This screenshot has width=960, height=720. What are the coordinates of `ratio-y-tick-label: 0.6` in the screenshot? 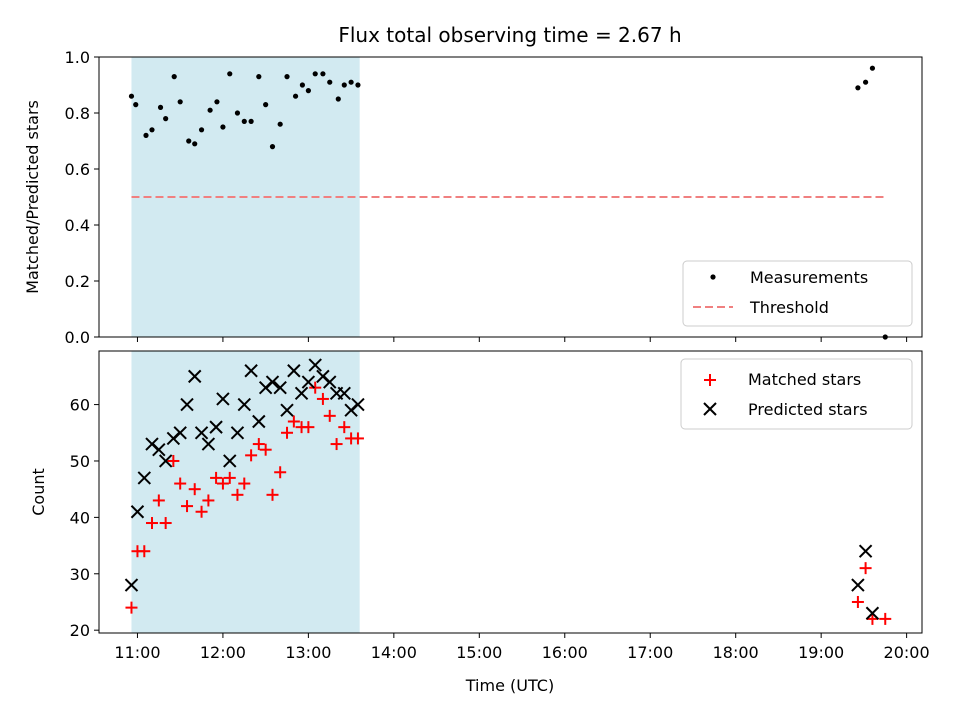 It's located at (77, 169).